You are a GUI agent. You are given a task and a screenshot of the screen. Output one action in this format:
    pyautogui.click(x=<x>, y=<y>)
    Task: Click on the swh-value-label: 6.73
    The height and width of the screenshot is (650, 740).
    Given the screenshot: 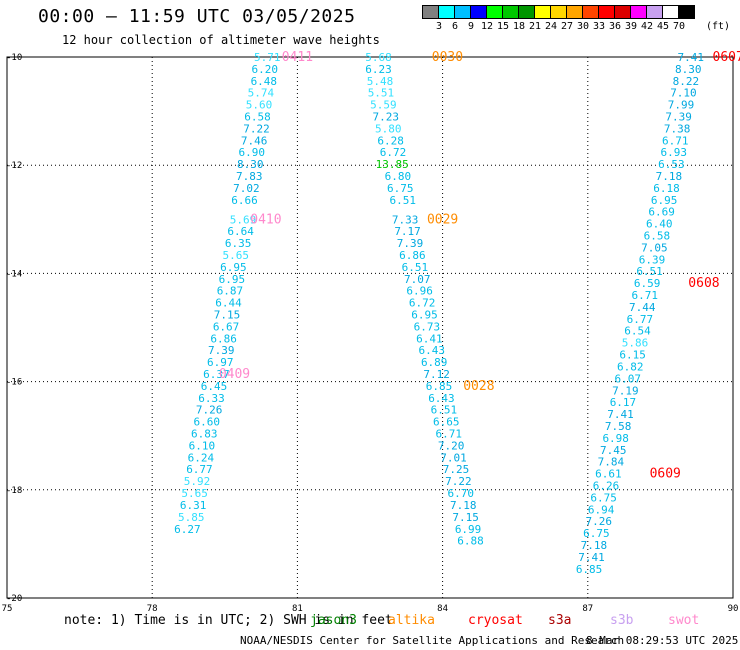 What is the action you would take?
    pyautogui.click(x=427, y=326)
    